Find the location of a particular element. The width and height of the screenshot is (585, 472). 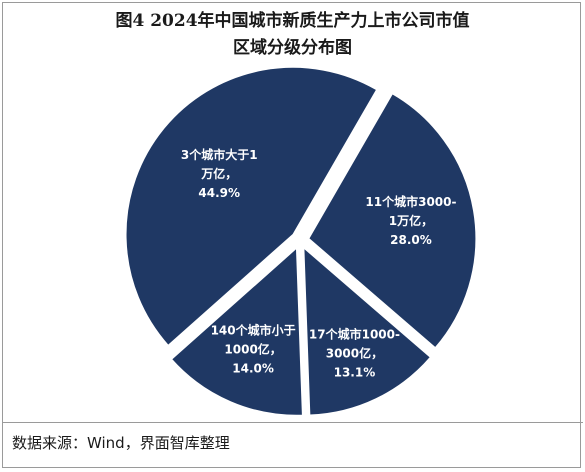

slice-label-line: 13.1% is located at coordinates (355, 373).